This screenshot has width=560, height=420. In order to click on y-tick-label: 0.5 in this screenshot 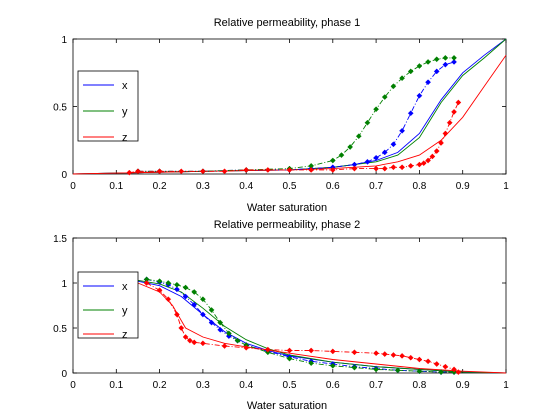, I will do `click(60, 108)`.